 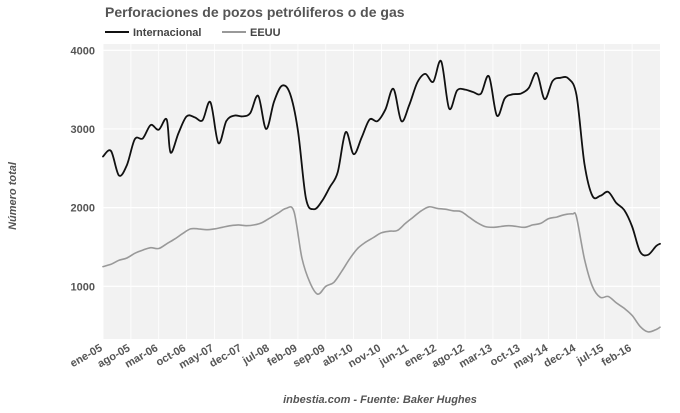 What do you see at coordinates (256, 354) in the screenshot?
I see `x-tick-label: jul-08` at bounding box center [256, 354].